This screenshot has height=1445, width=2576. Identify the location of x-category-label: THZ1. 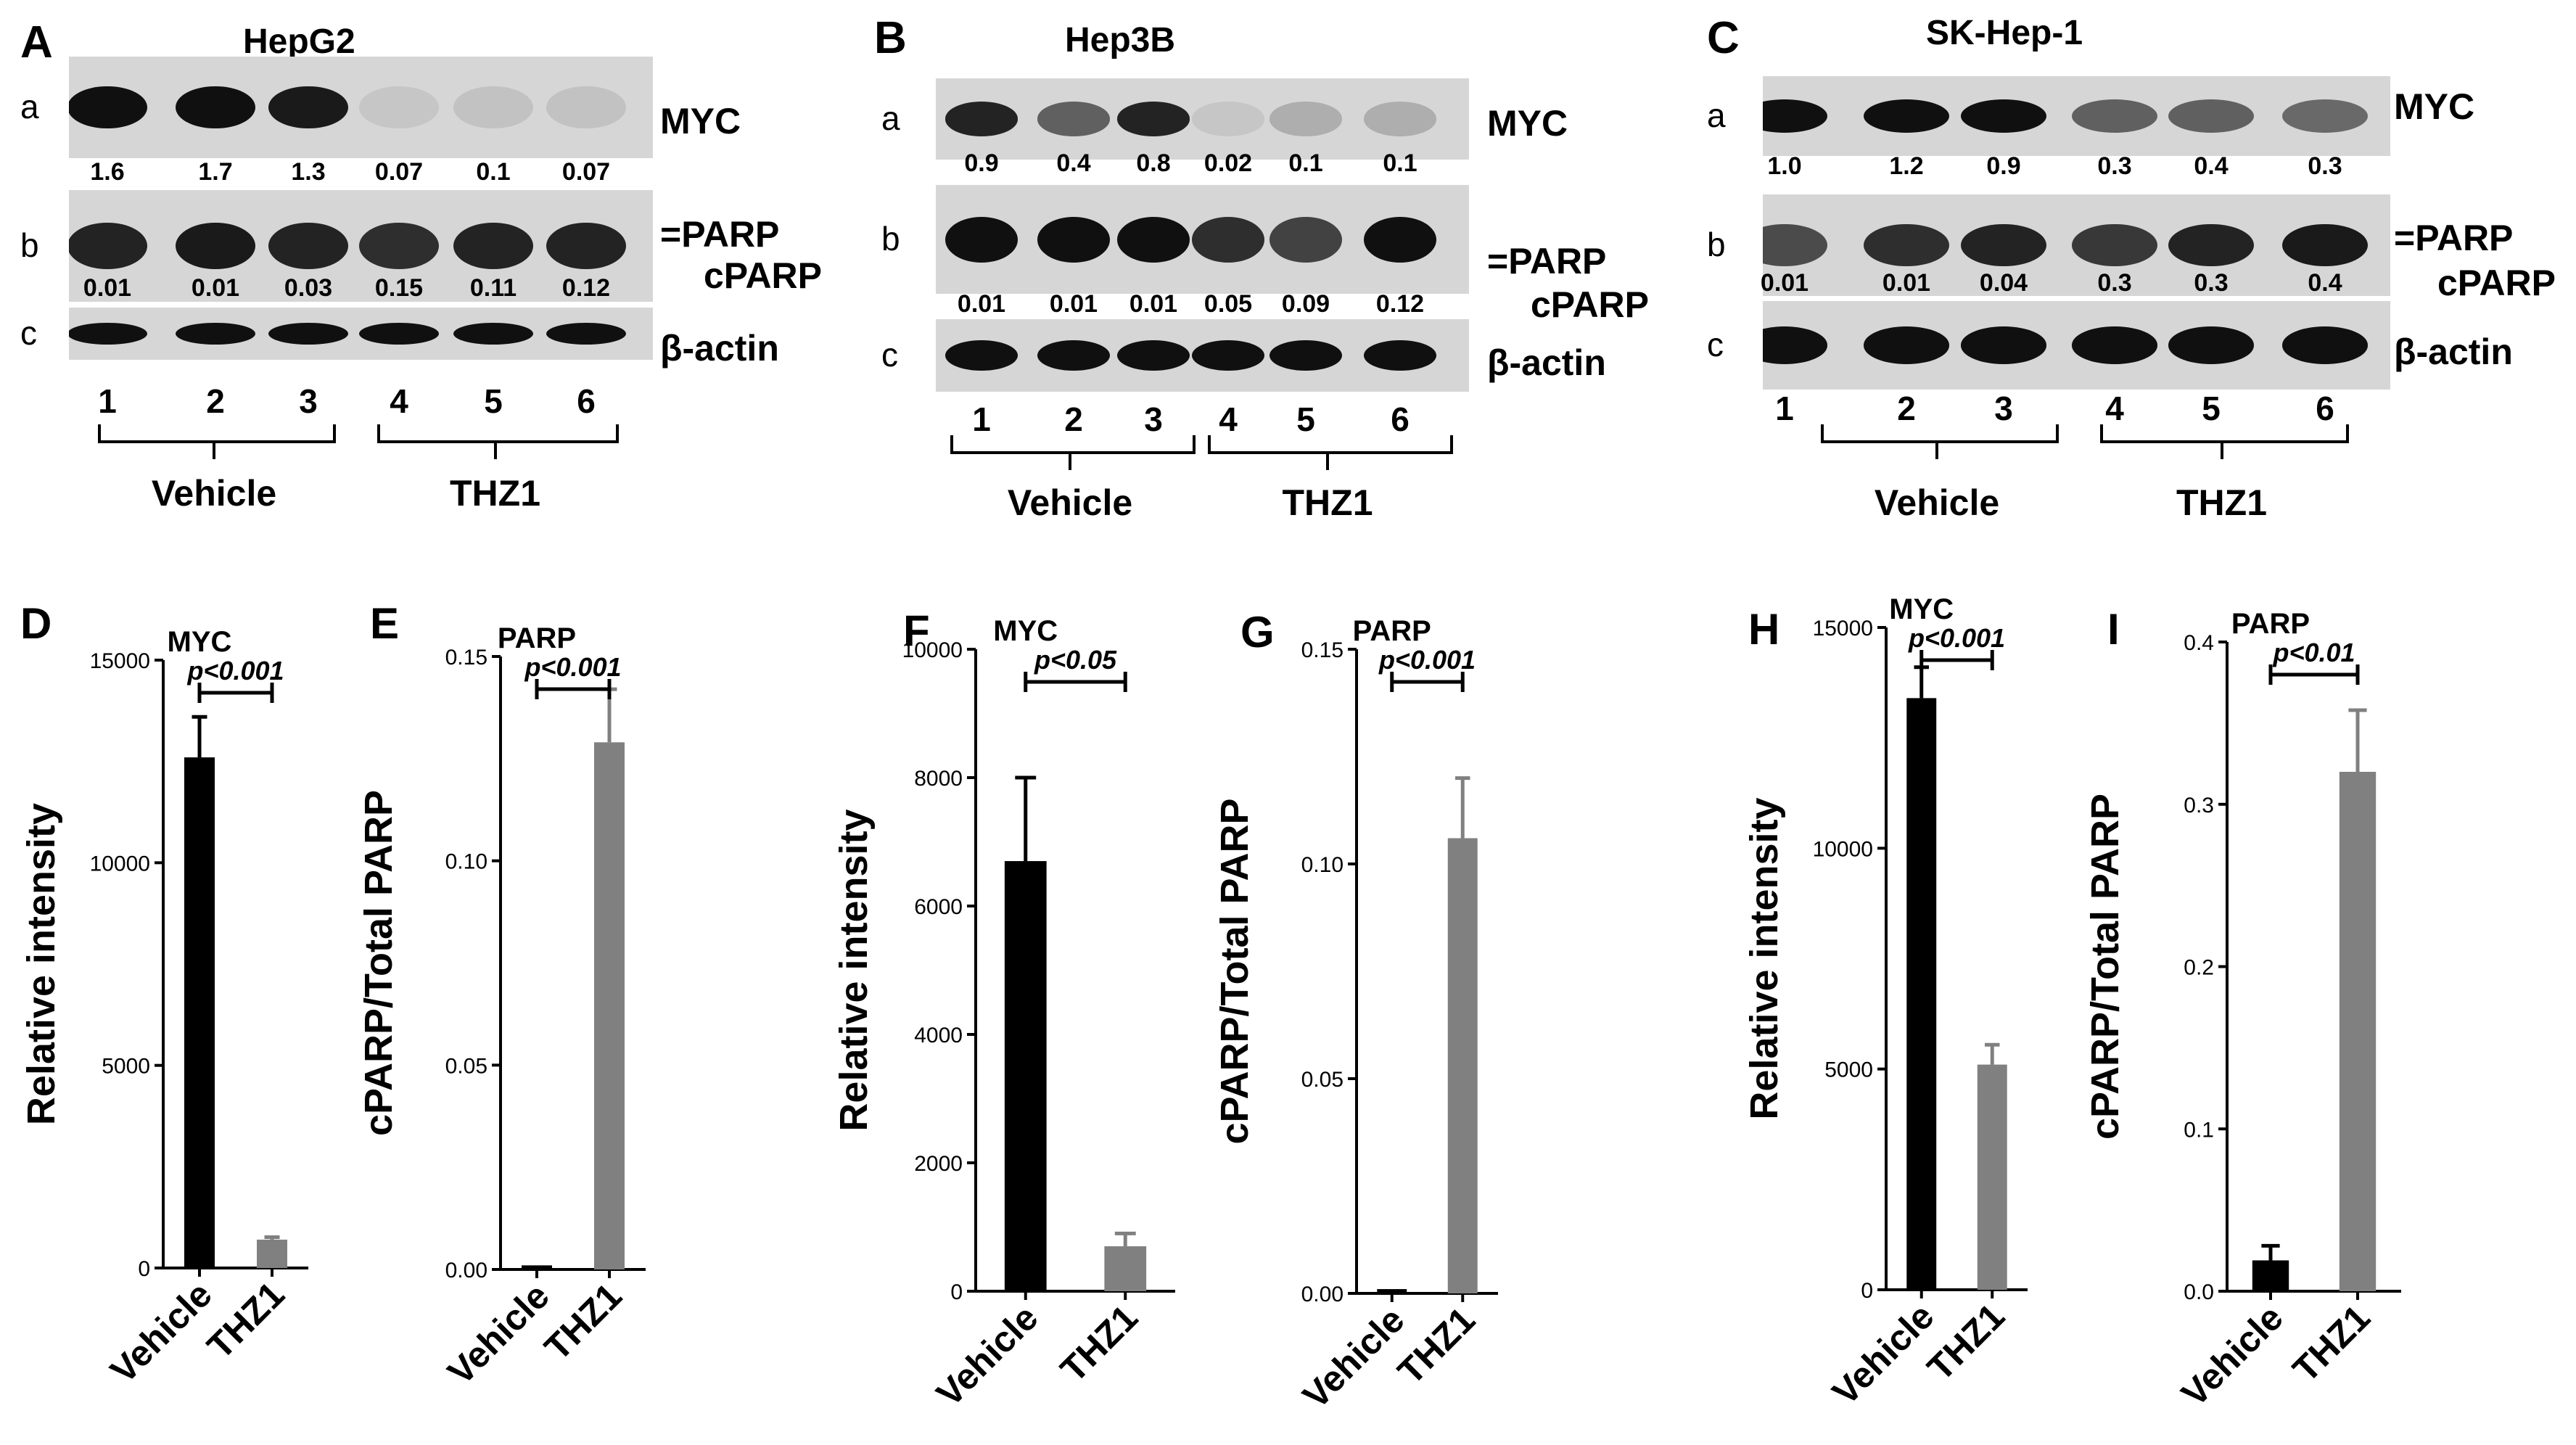
(2331, 1344).